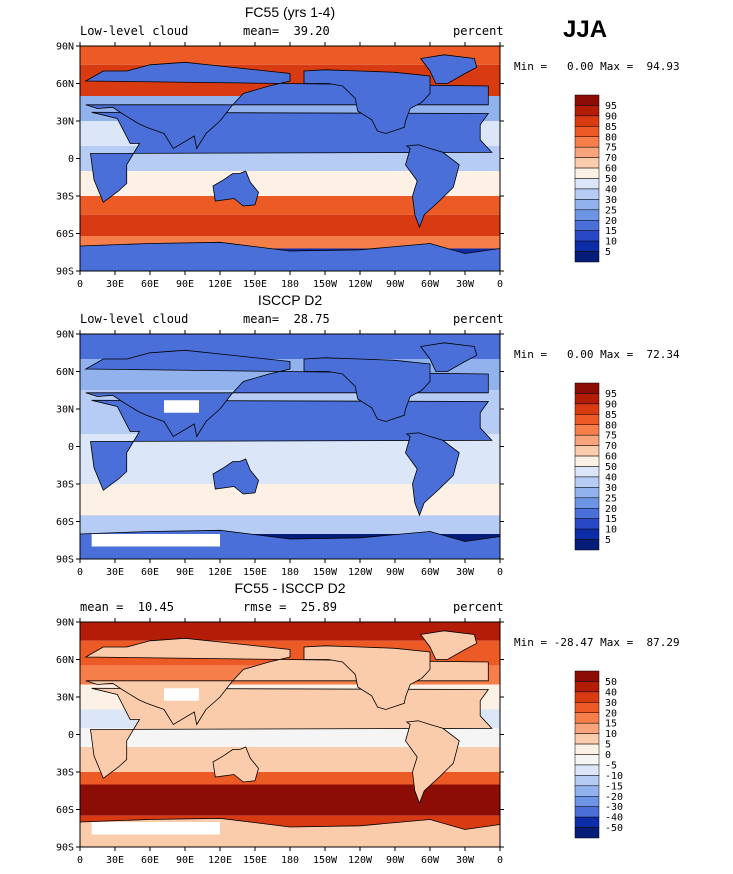 This screenshot has width=733, height=874. I want to click on units-label: percent, so click(478, 607).